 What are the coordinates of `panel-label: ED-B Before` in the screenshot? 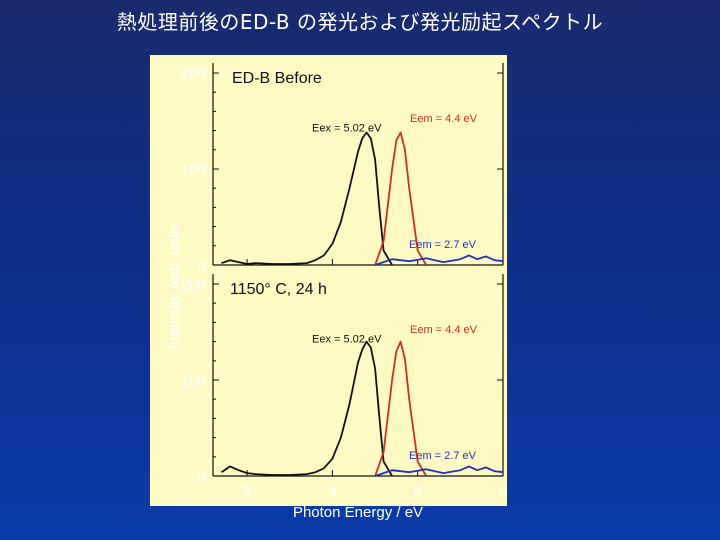 It's located at (277, 78).